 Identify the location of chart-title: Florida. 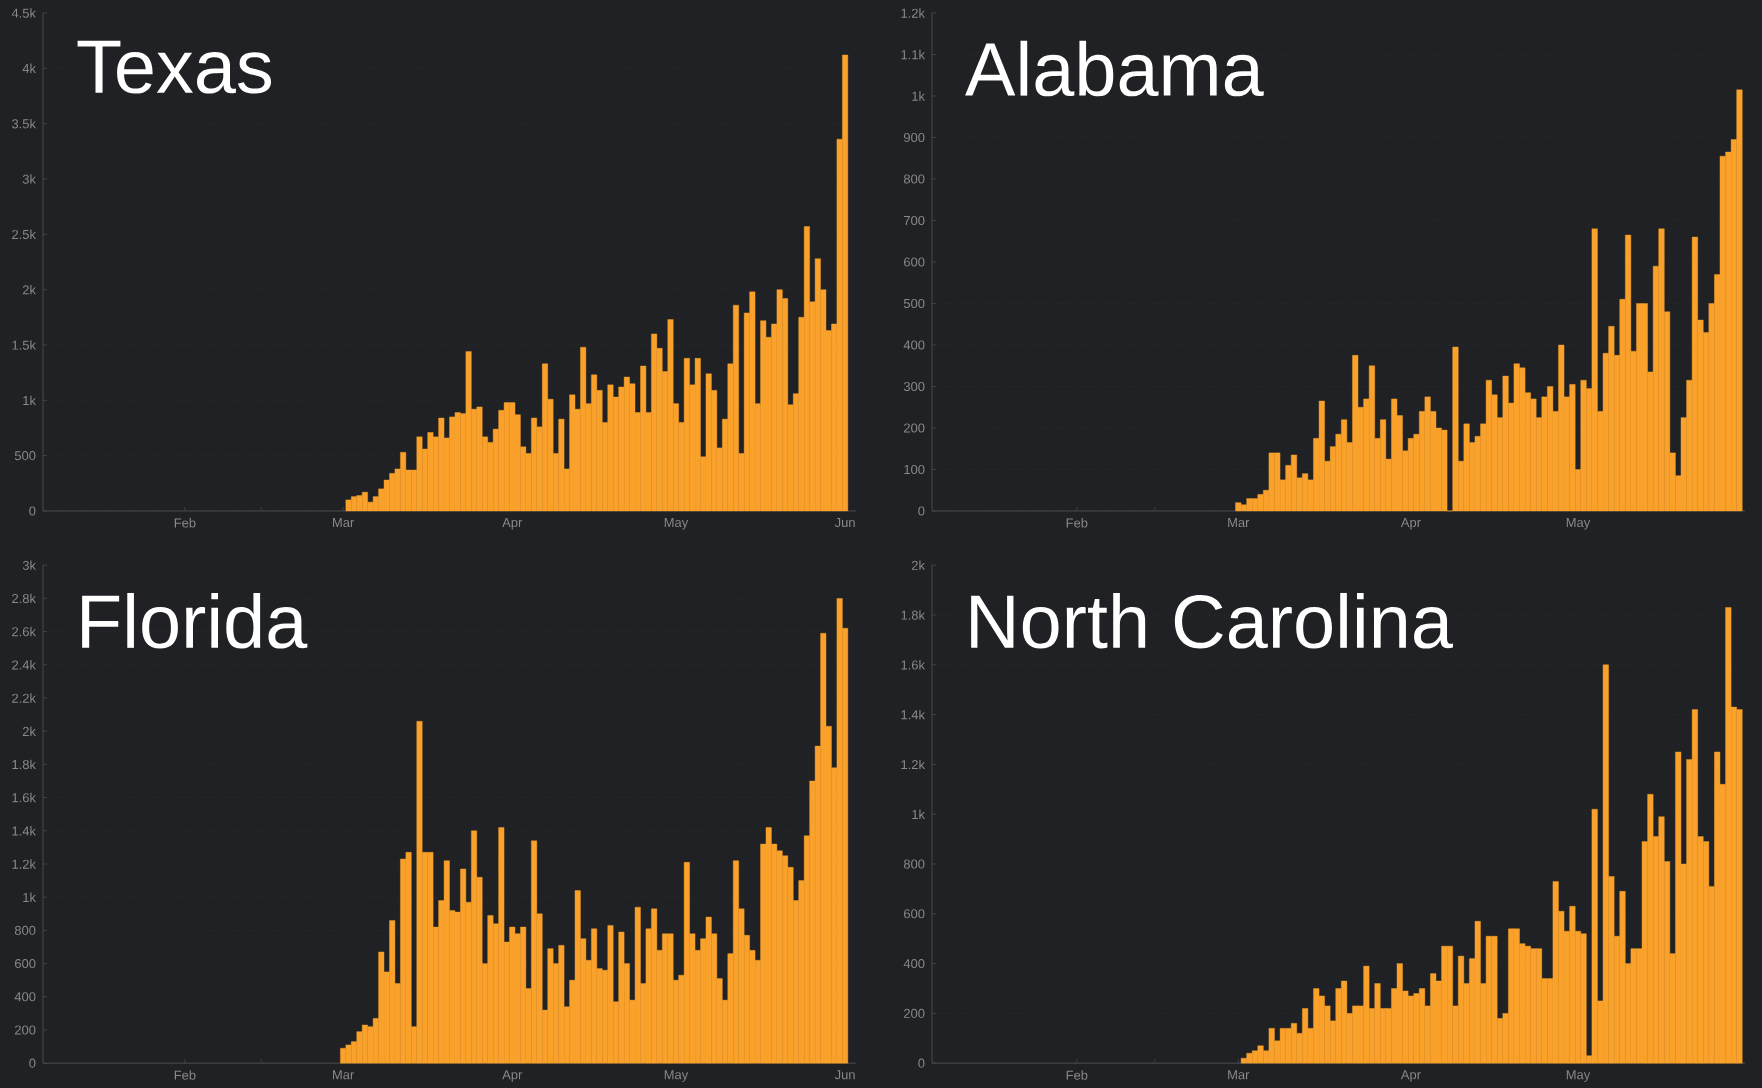
(195, 620).